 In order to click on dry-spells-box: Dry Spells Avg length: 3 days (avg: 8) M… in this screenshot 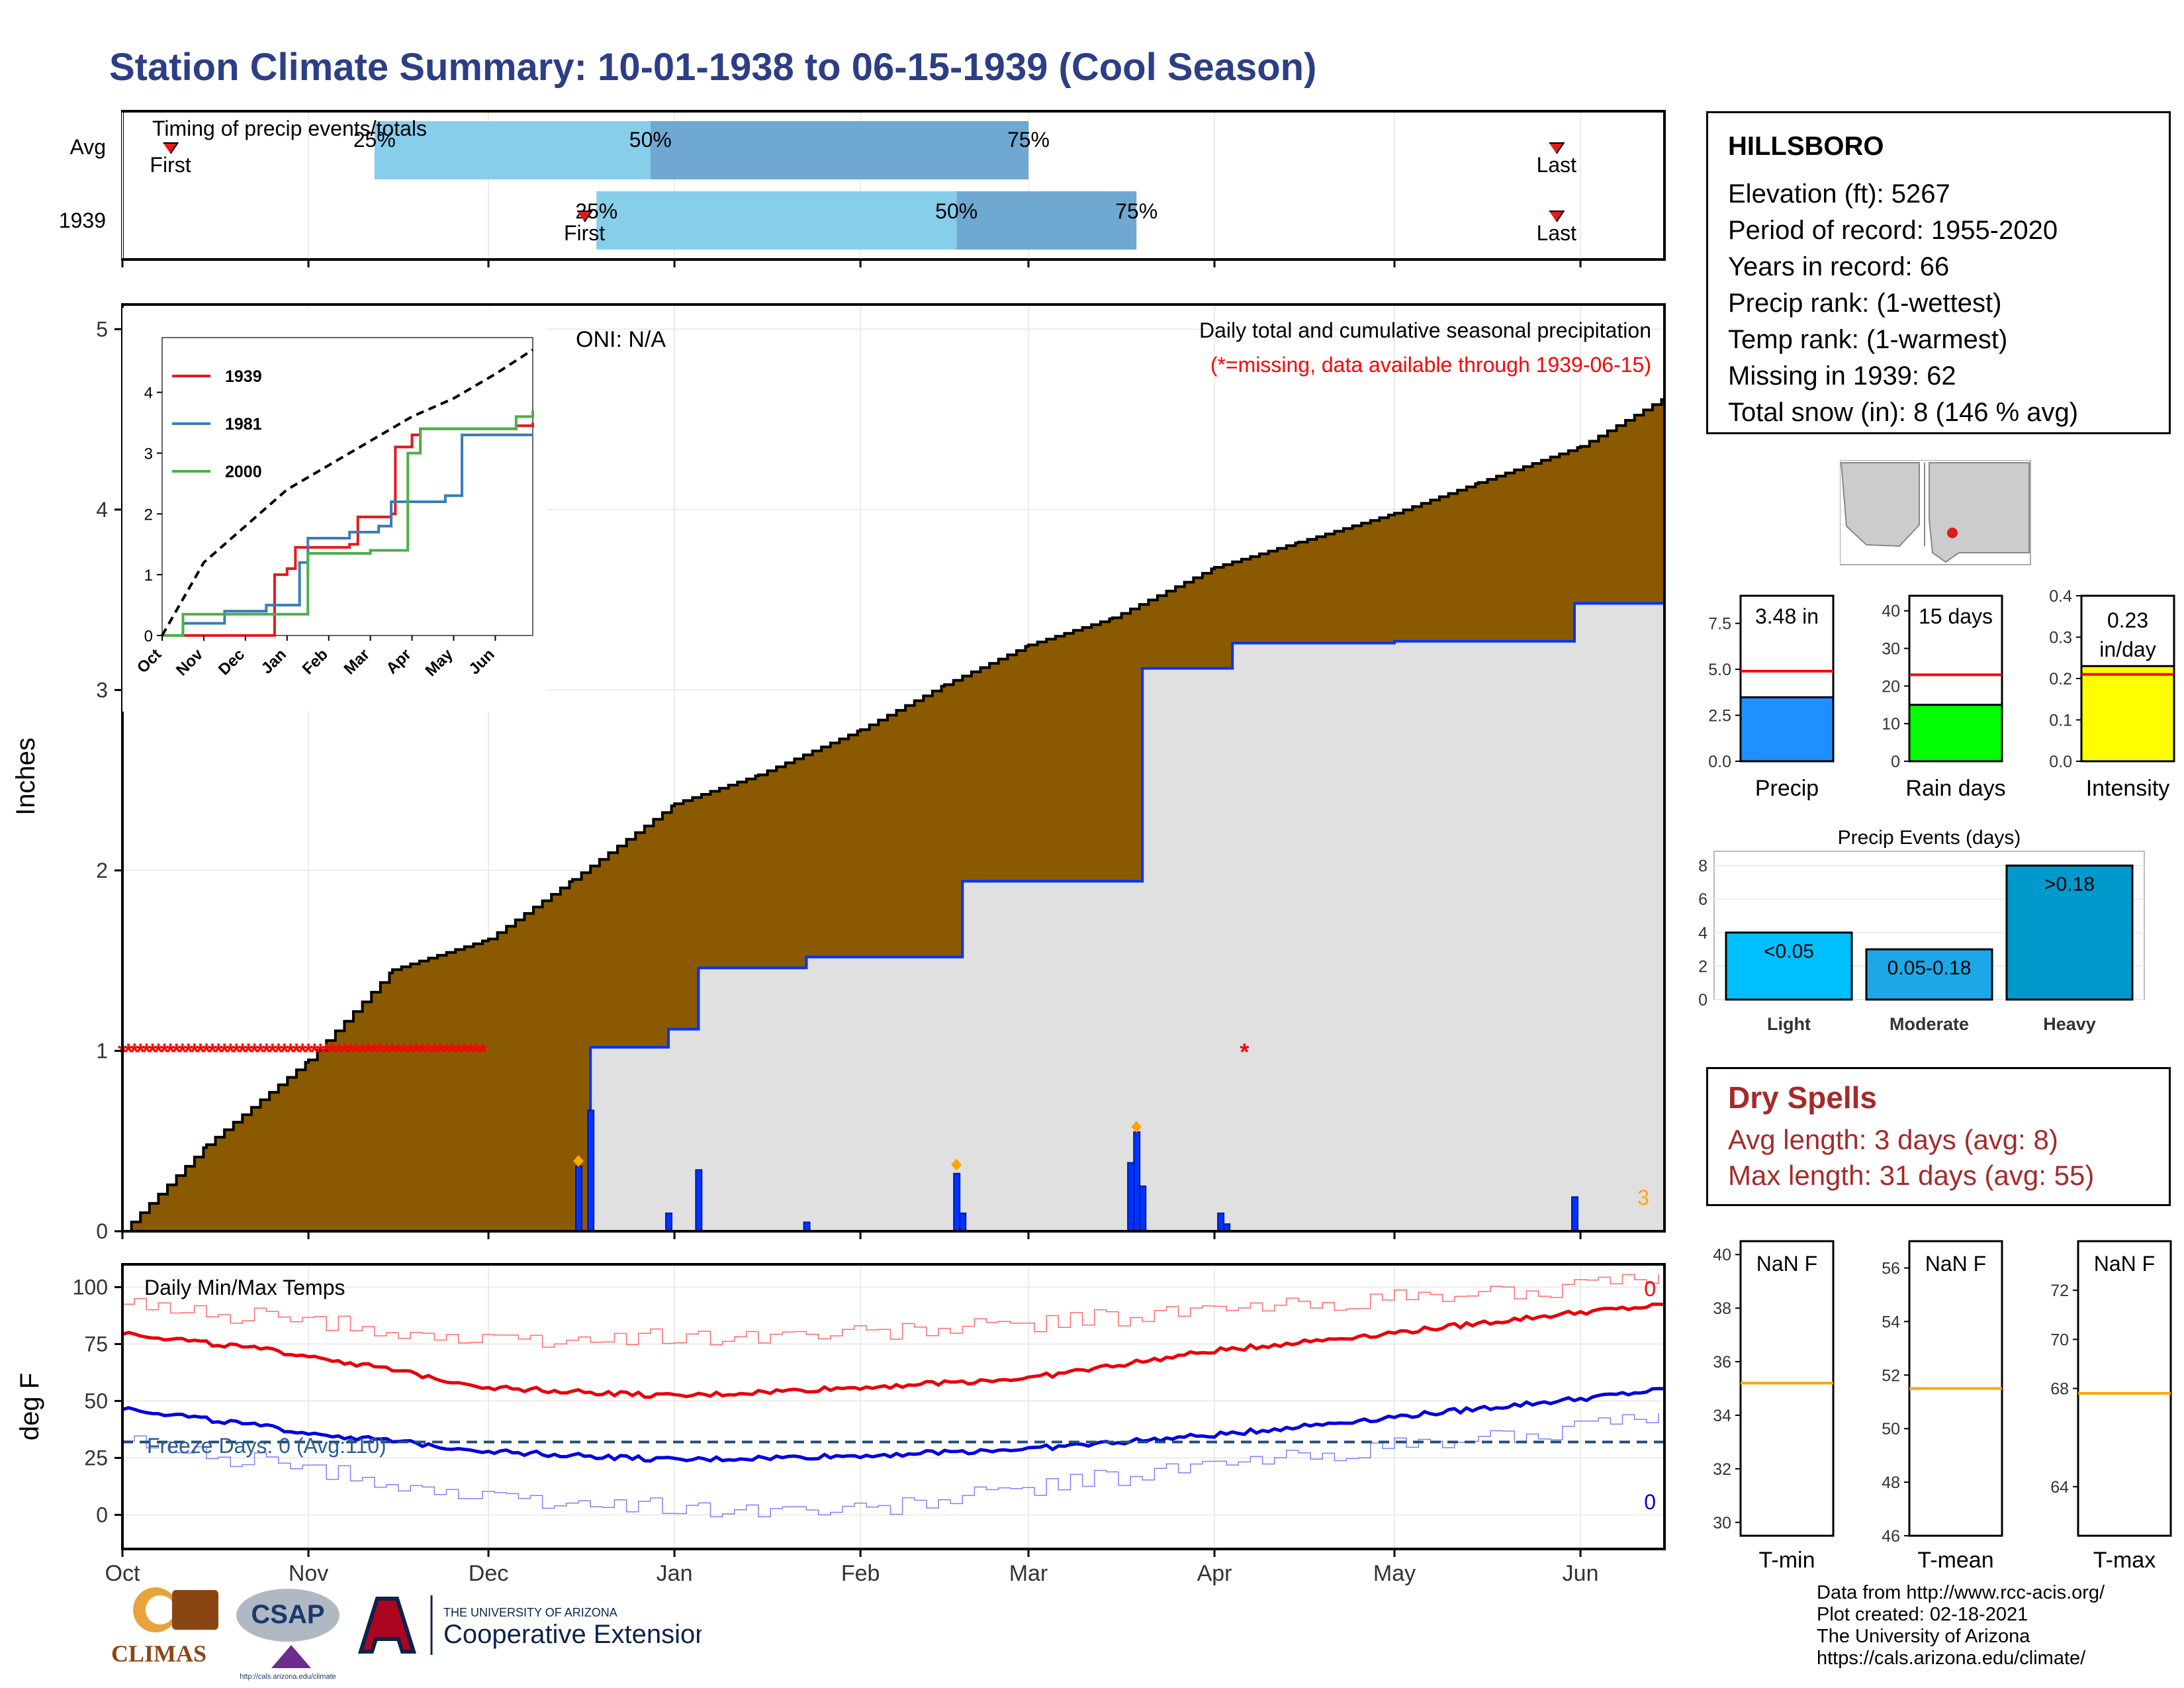, I will do `click(1939, 1136)`.